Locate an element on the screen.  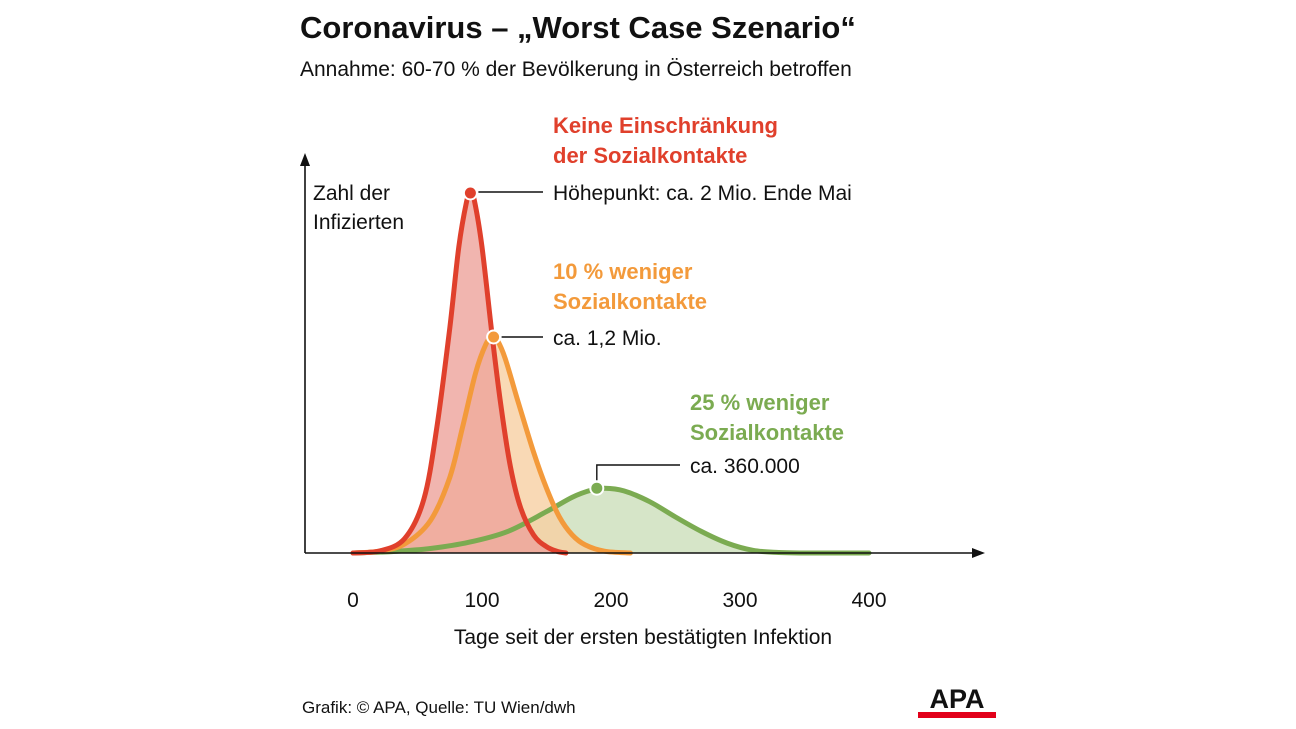
peak-leader-line is located at coordinates (638, 472).